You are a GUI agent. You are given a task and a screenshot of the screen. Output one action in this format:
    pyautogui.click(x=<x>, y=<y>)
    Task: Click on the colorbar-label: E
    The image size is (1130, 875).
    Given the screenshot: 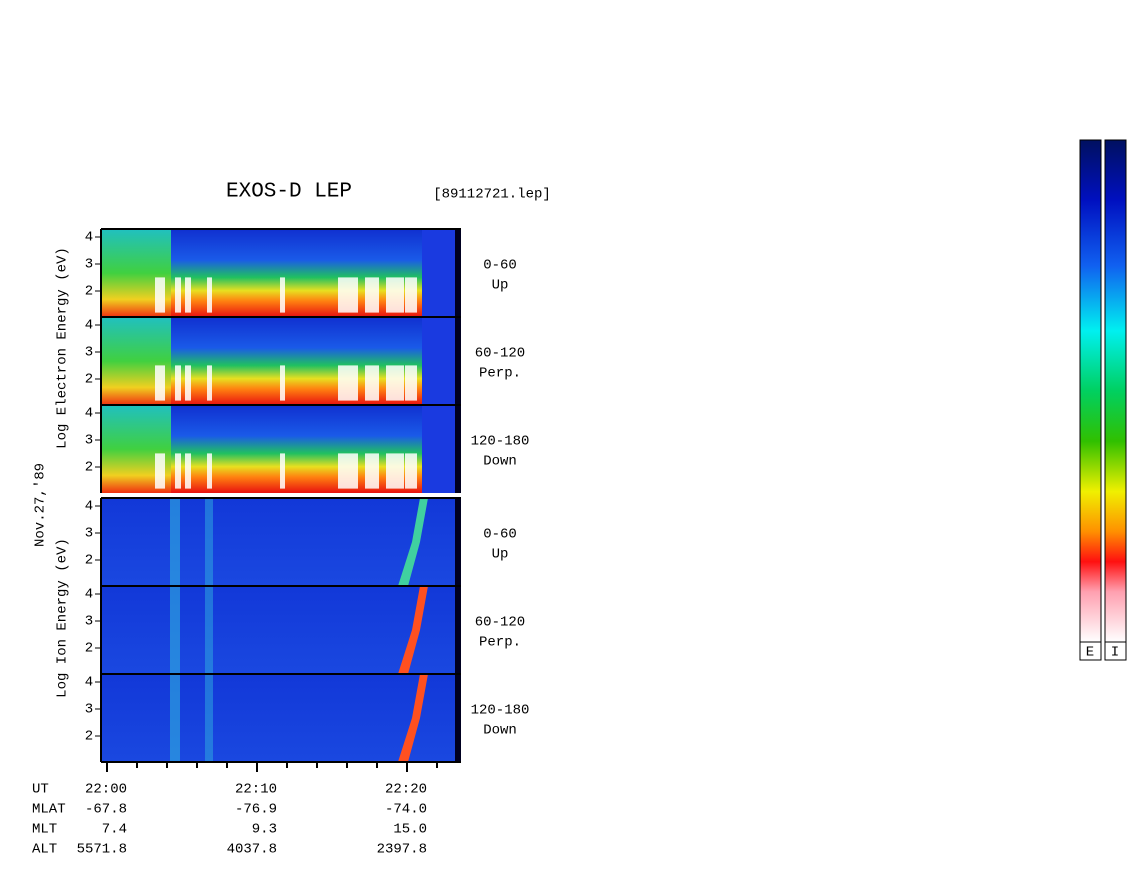 What is the action you would take?
    pyautogui.click(x=1090, y=653)
    